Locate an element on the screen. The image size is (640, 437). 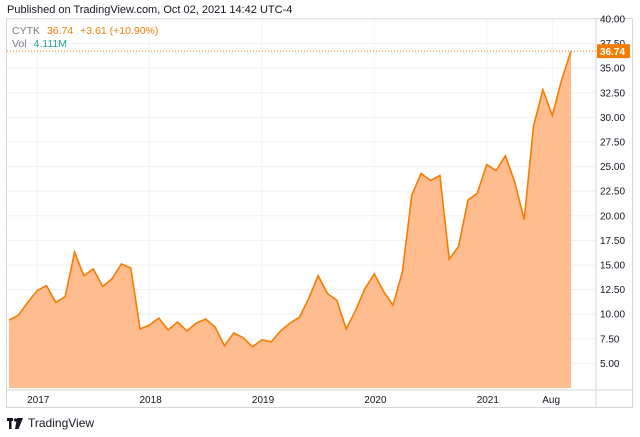
legend-volume-value: 4.111M is located at coordinates (50, 44).